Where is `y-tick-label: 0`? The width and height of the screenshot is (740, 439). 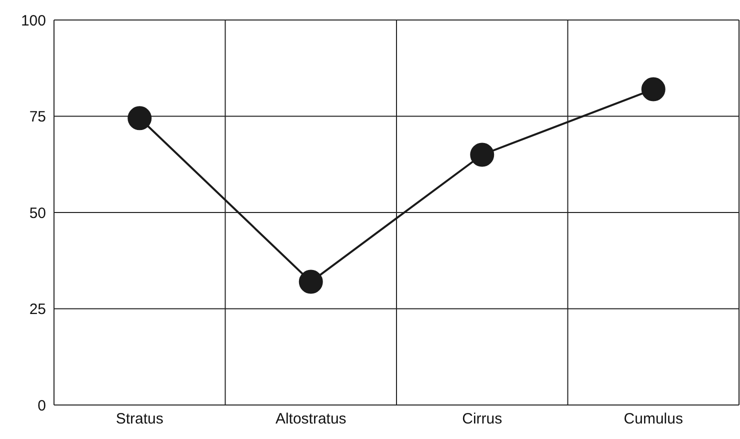 y-tick-label: 0 is located at coordinates (42, 405).